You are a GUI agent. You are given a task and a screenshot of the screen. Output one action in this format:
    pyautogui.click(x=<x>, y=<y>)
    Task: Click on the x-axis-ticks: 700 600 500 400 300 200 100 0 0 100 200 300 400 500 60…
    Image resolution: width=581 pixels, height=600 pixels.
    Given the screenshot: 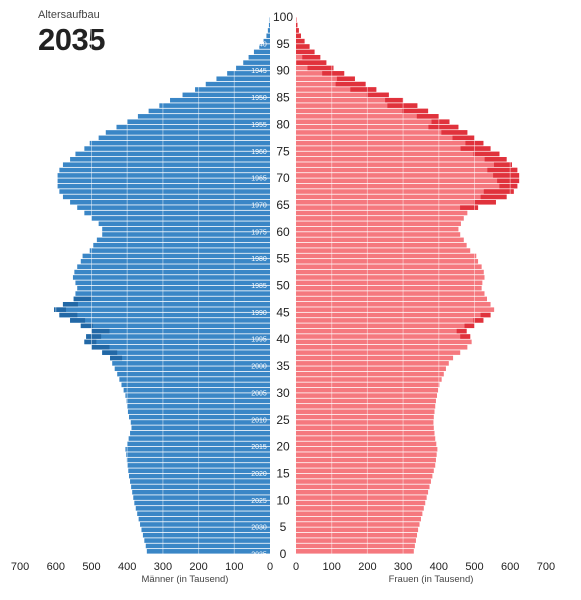 What is the action you would take?
    pyautogui.click(x=283, y=567)
    